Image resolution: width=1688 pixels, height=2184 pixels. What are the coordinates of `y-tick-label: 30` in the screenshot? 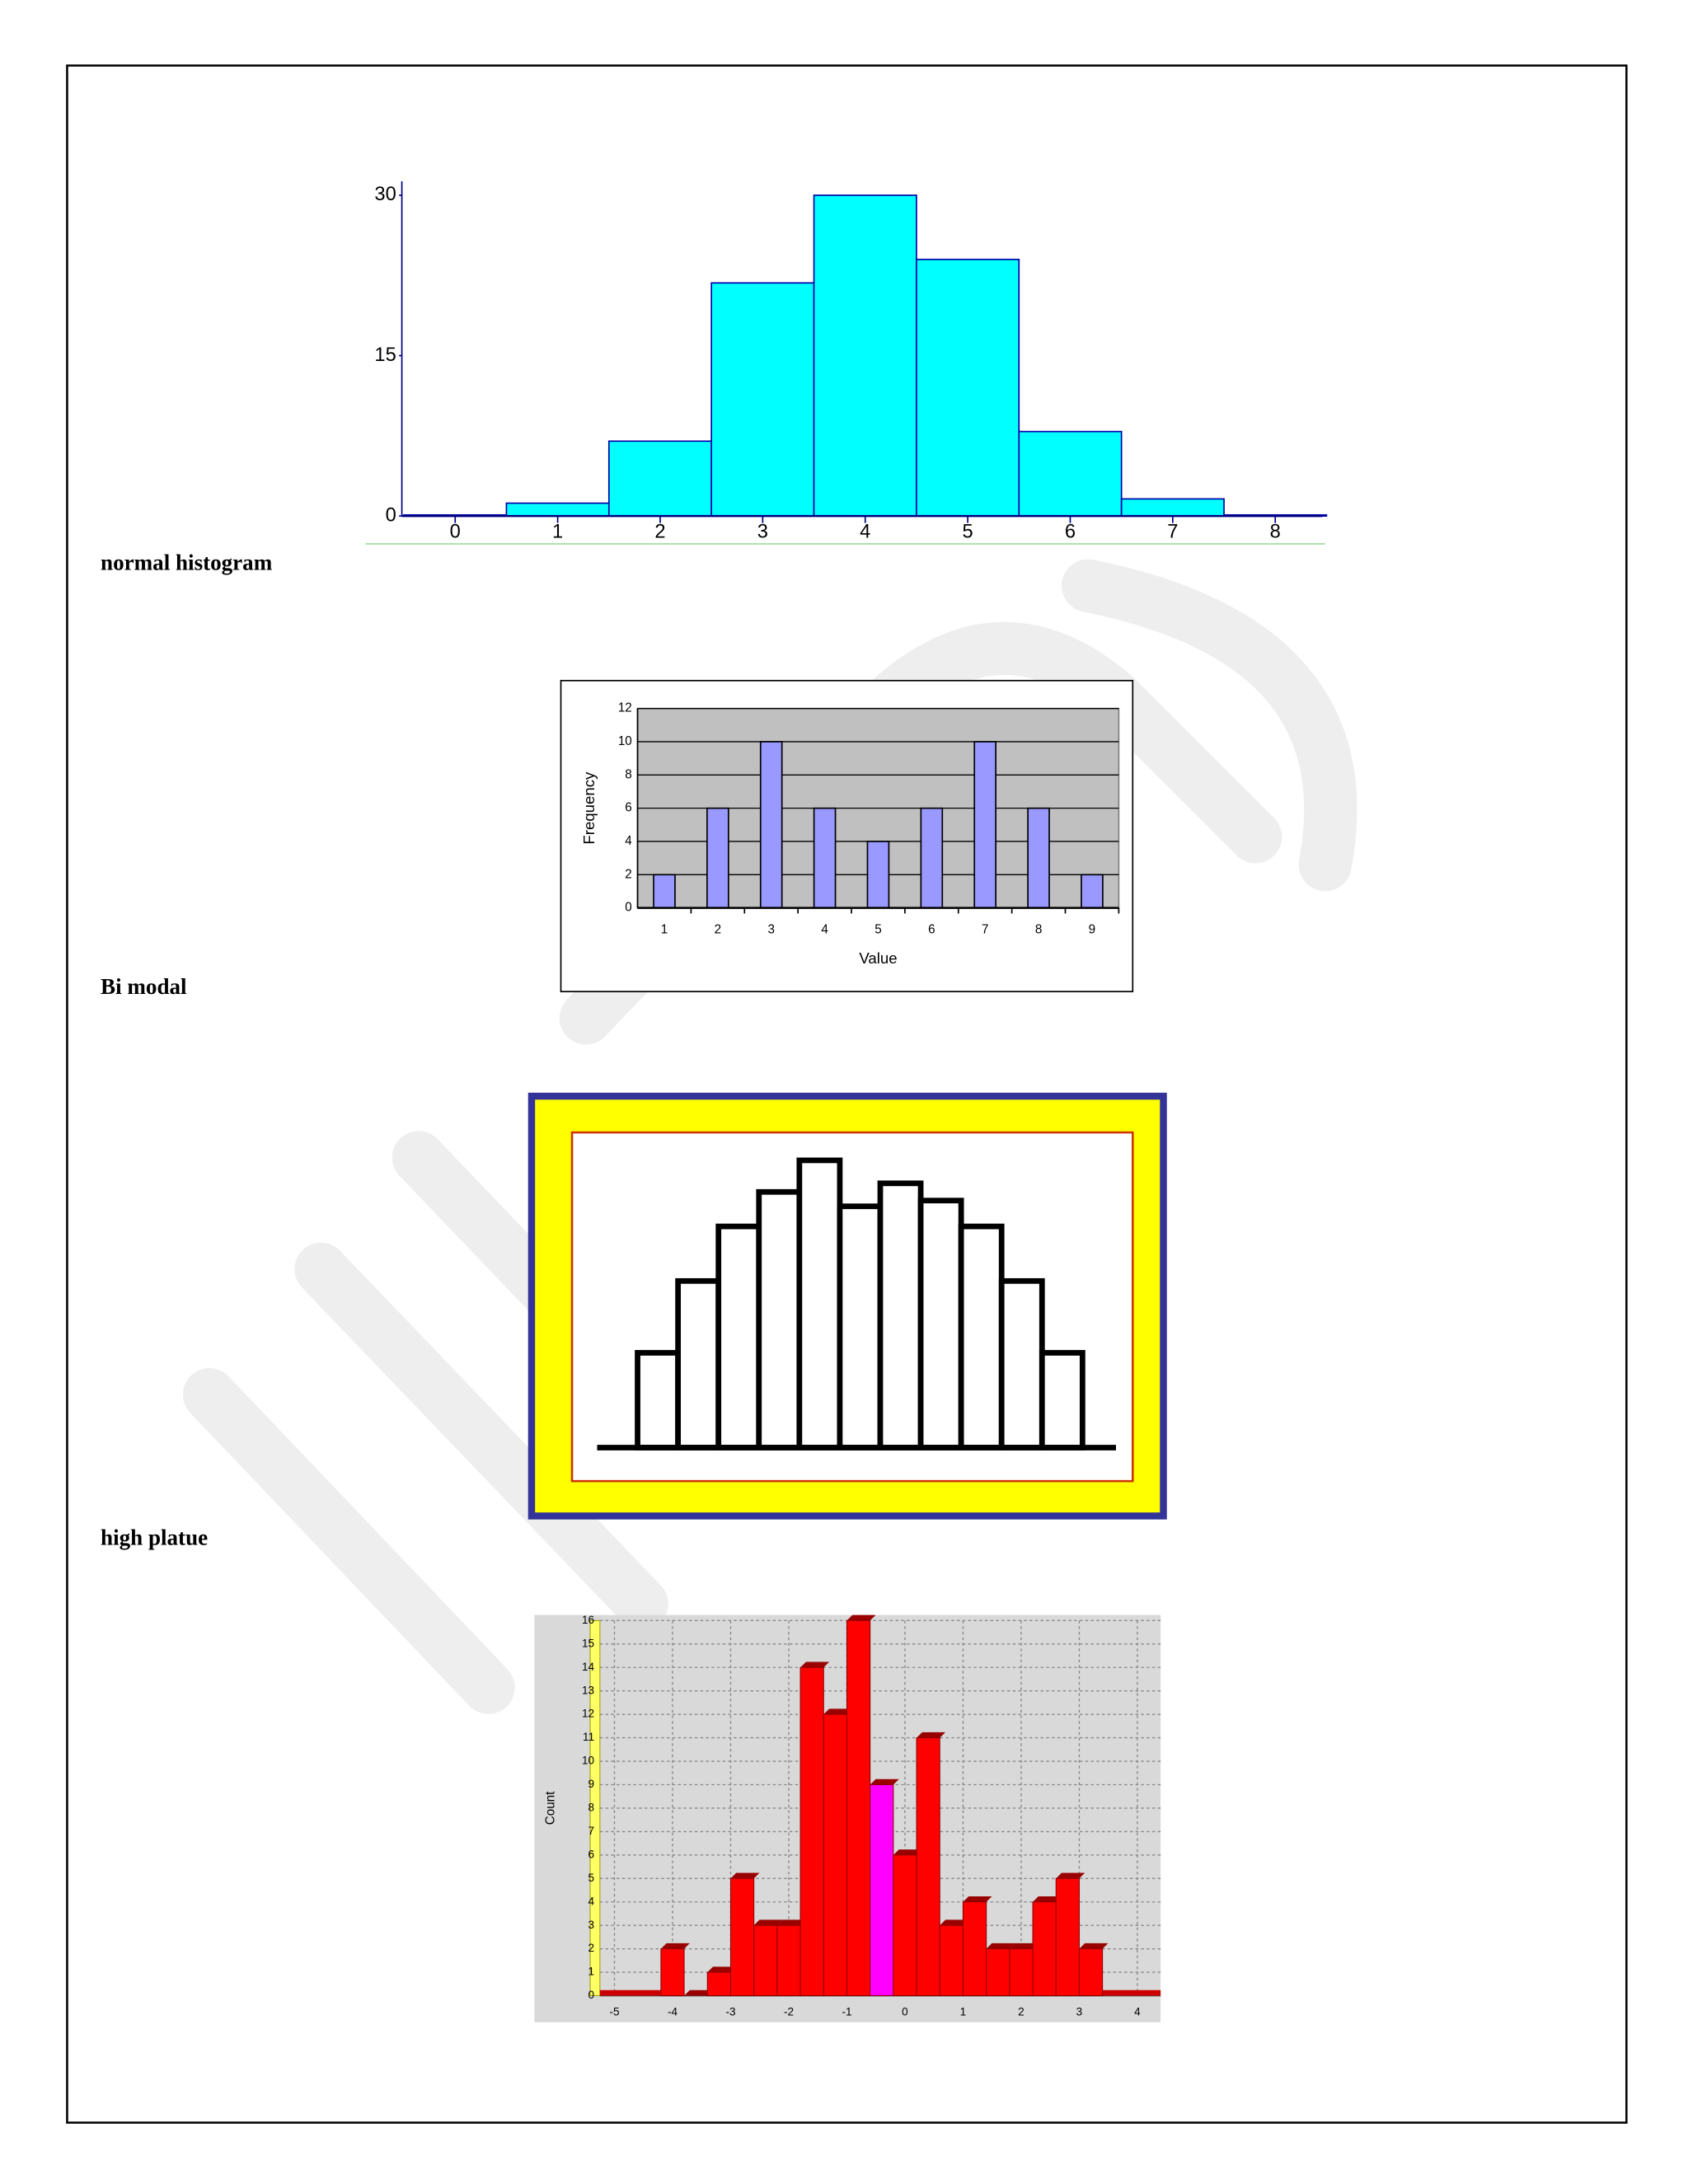 It's located at (385, 194).